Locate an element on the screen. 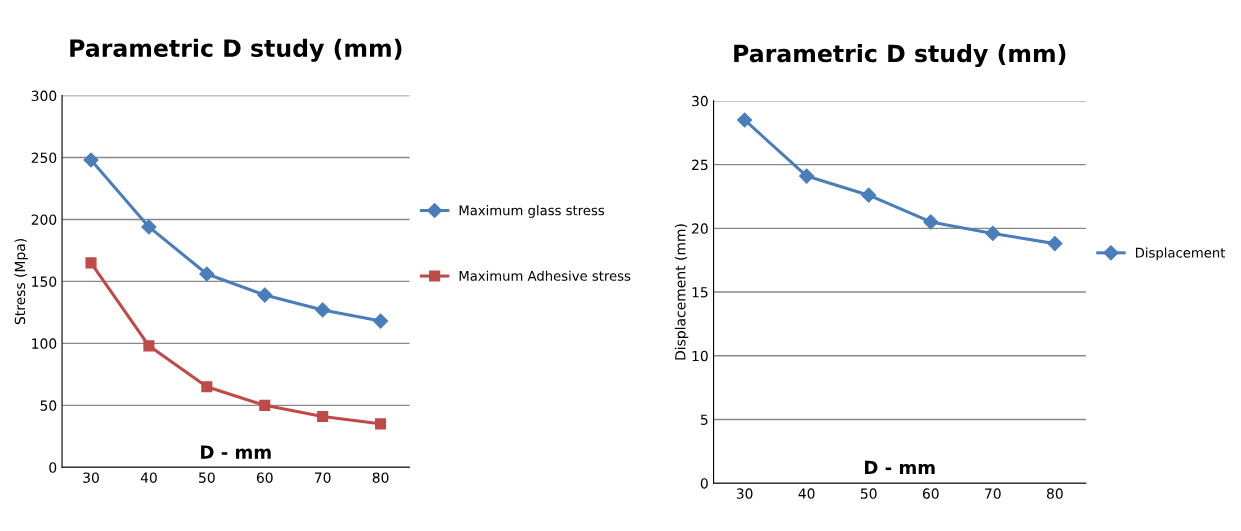 This screenshot has width=1241, height=531. y-tick-label: 100 is located at coordinates (44, 343).